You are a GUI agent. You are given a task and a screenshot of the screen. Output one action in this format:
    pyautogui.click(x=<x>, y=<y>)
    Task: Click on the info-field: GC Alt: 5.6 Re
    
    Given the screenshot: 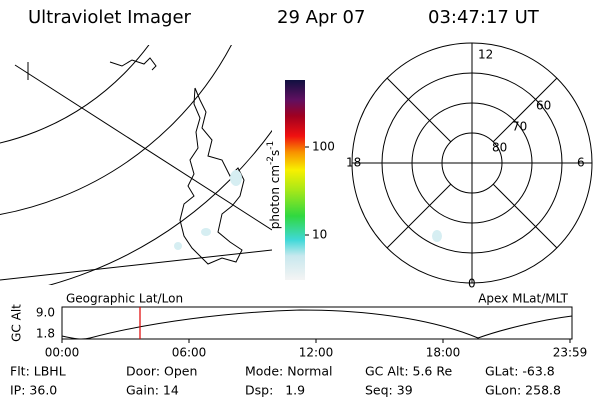 What is the action you would take?
    pyautogui.click(x=408, y=371)
    